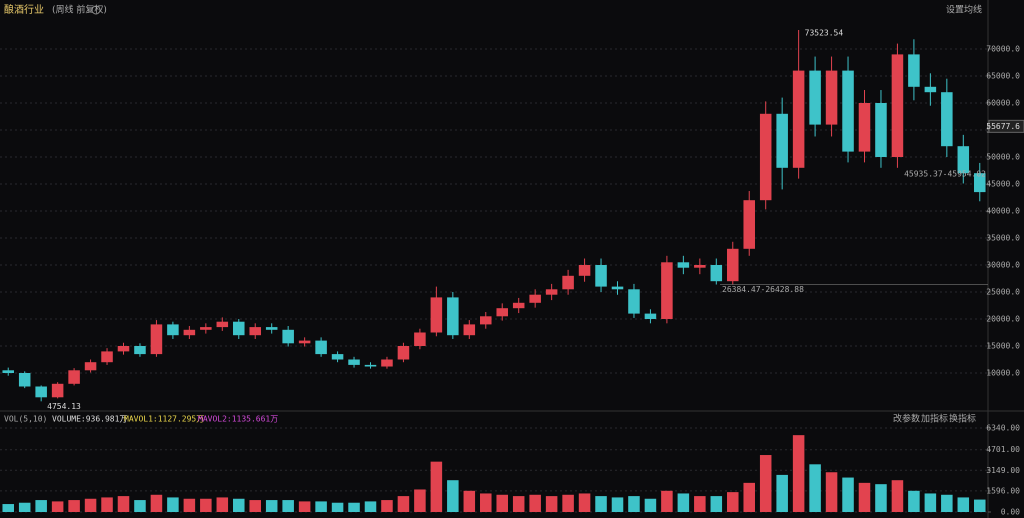 The width and height of the screenshot is (1024, 518). I want to click on vol-button: 改参数, so click(906, 419).